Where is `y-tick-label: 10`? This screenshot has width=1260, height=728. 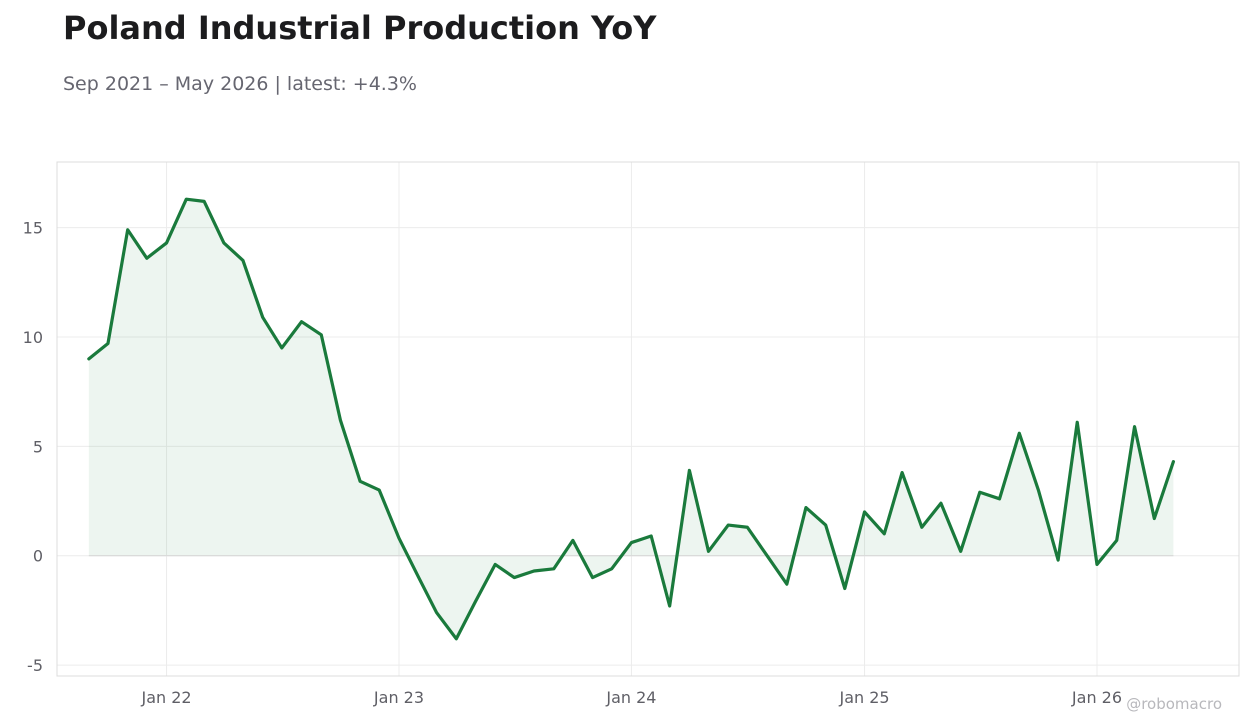
y-tick-label: 10 is located at coordinates (33, 337).